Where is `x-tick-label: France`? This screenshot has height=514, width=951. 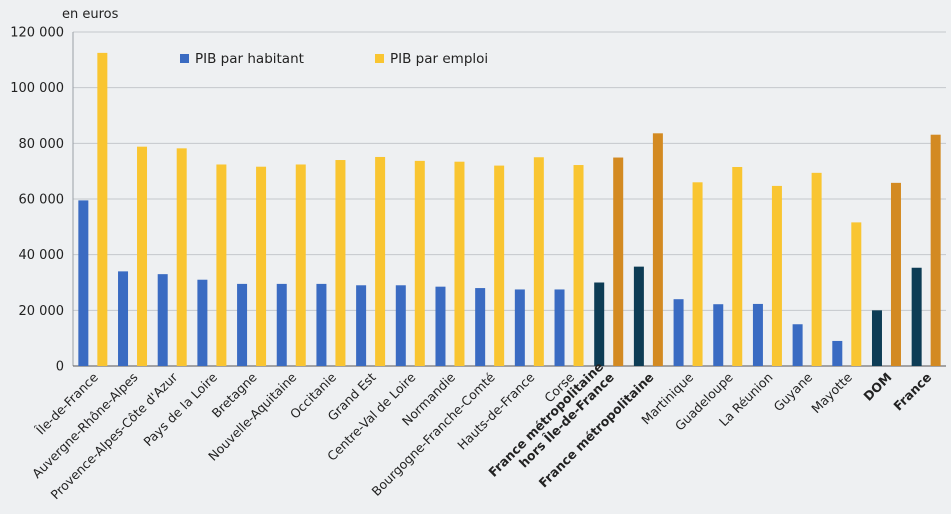
x-tick-label: France is located at coordinates (912, 392).